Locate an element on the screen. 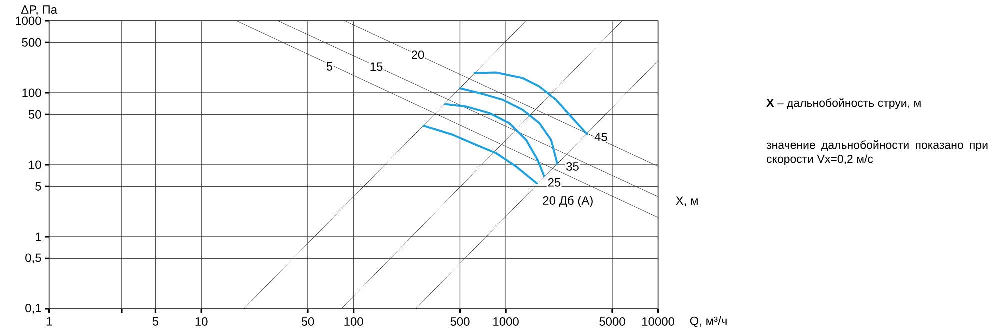 The image size is (1000, 334). y-tick-label: 100 is located at coordinates (32, 93).